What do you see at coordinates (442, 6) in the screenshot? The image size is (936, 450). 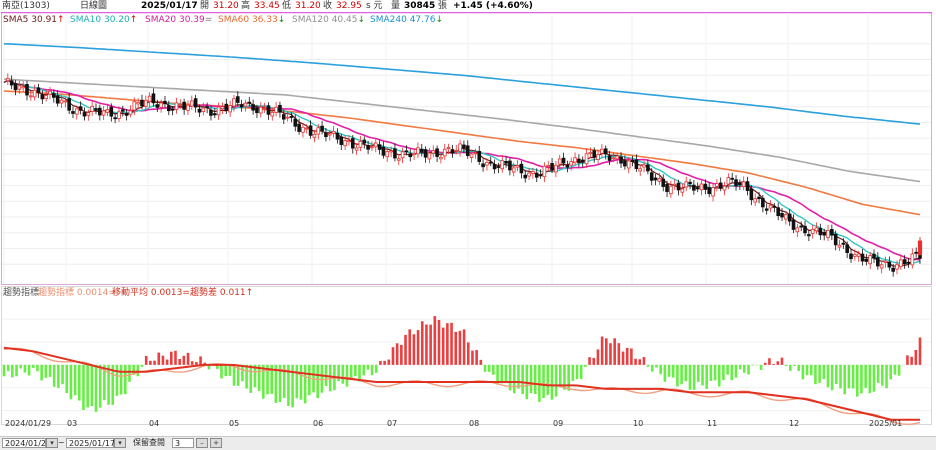 I see `volume-unit: 張` at bounding box center [442, 6].